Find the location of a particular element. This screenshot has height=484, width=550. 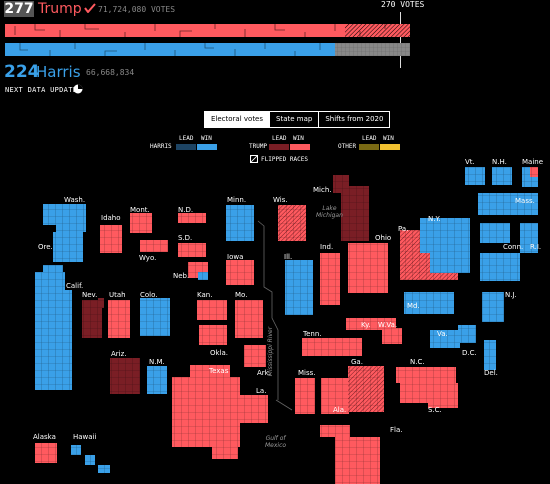

legend-harris-lead-label: LEAD is located at coordinates (186, 138).